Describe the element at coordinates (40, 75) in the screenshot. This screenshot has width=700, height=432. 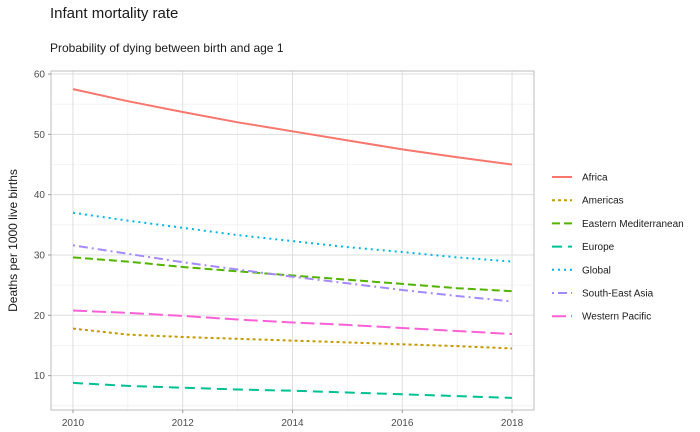
I see `y-tick-label: 60` at that location.